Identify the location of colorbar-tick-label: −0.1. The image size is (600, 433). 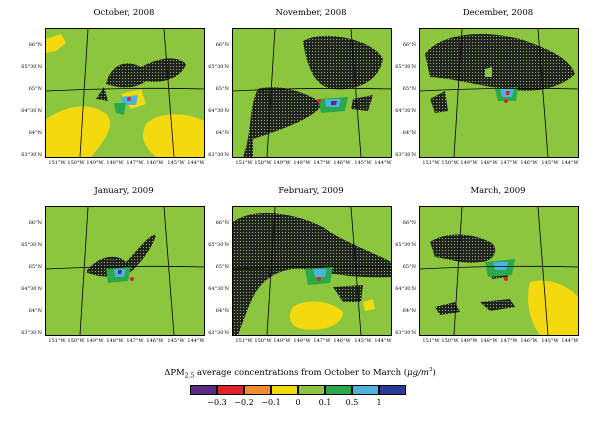
(271, 402).